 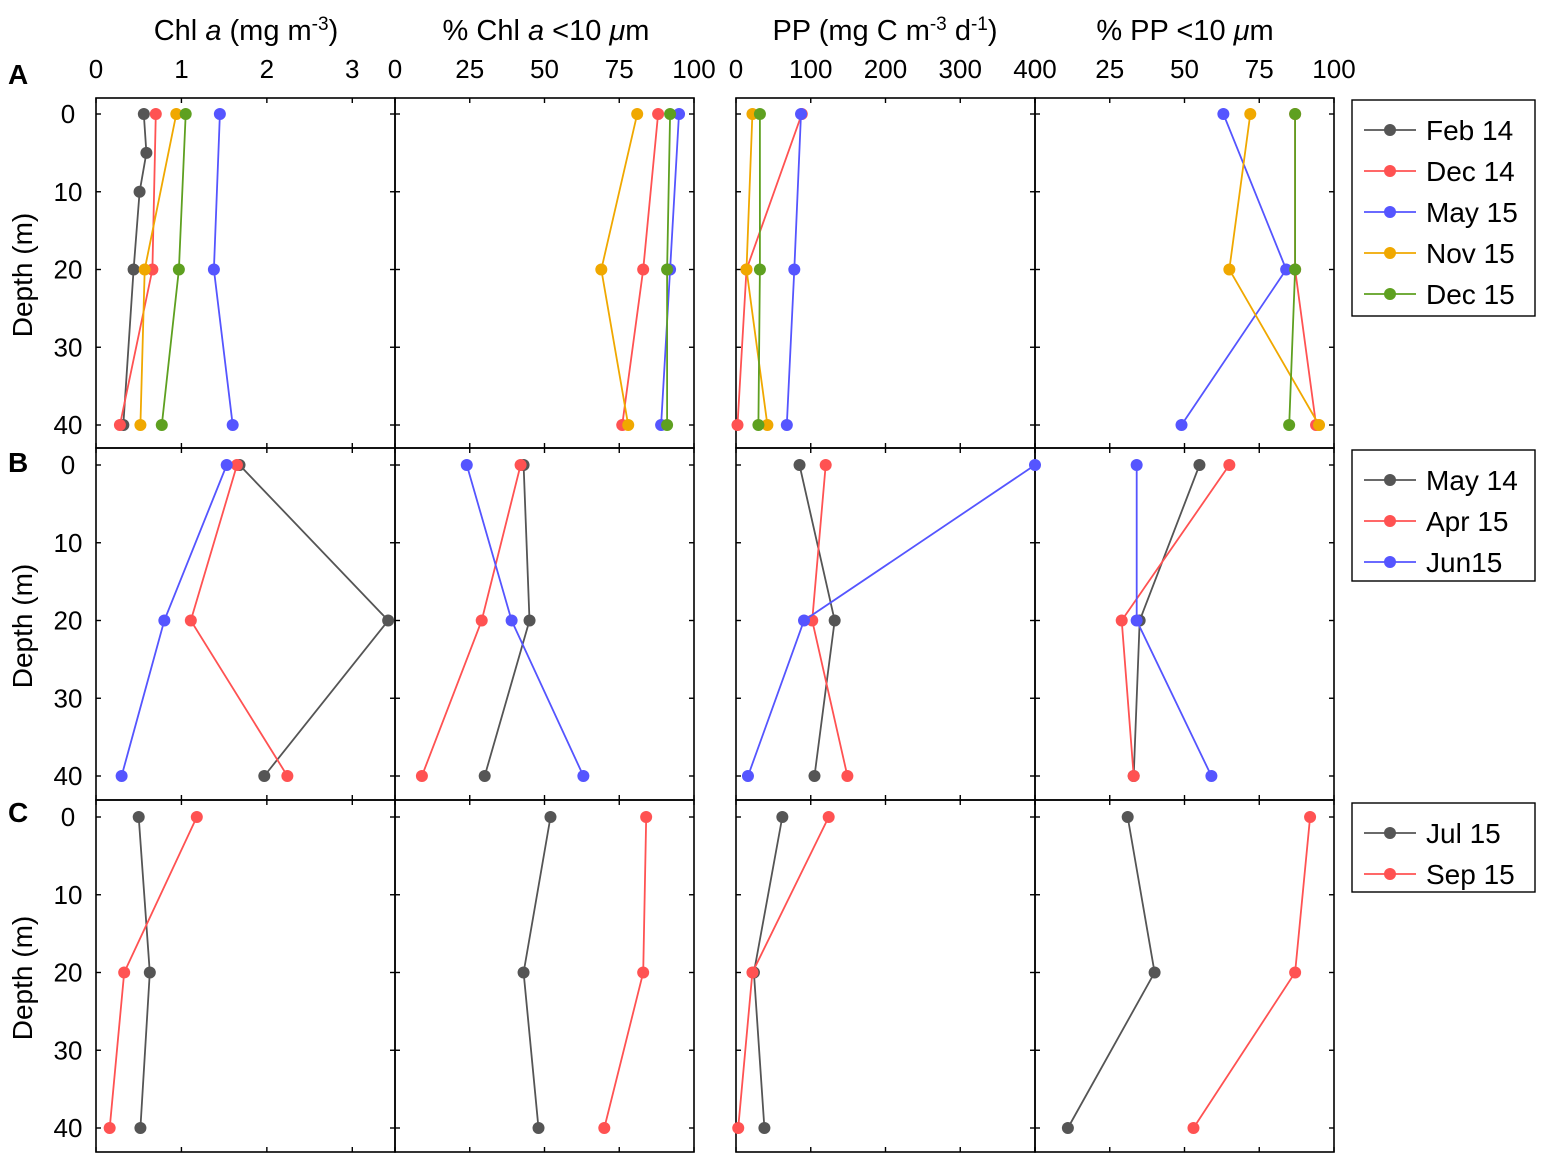 I want to click on legend-entry: May 15, so click(x=1472, y=212).